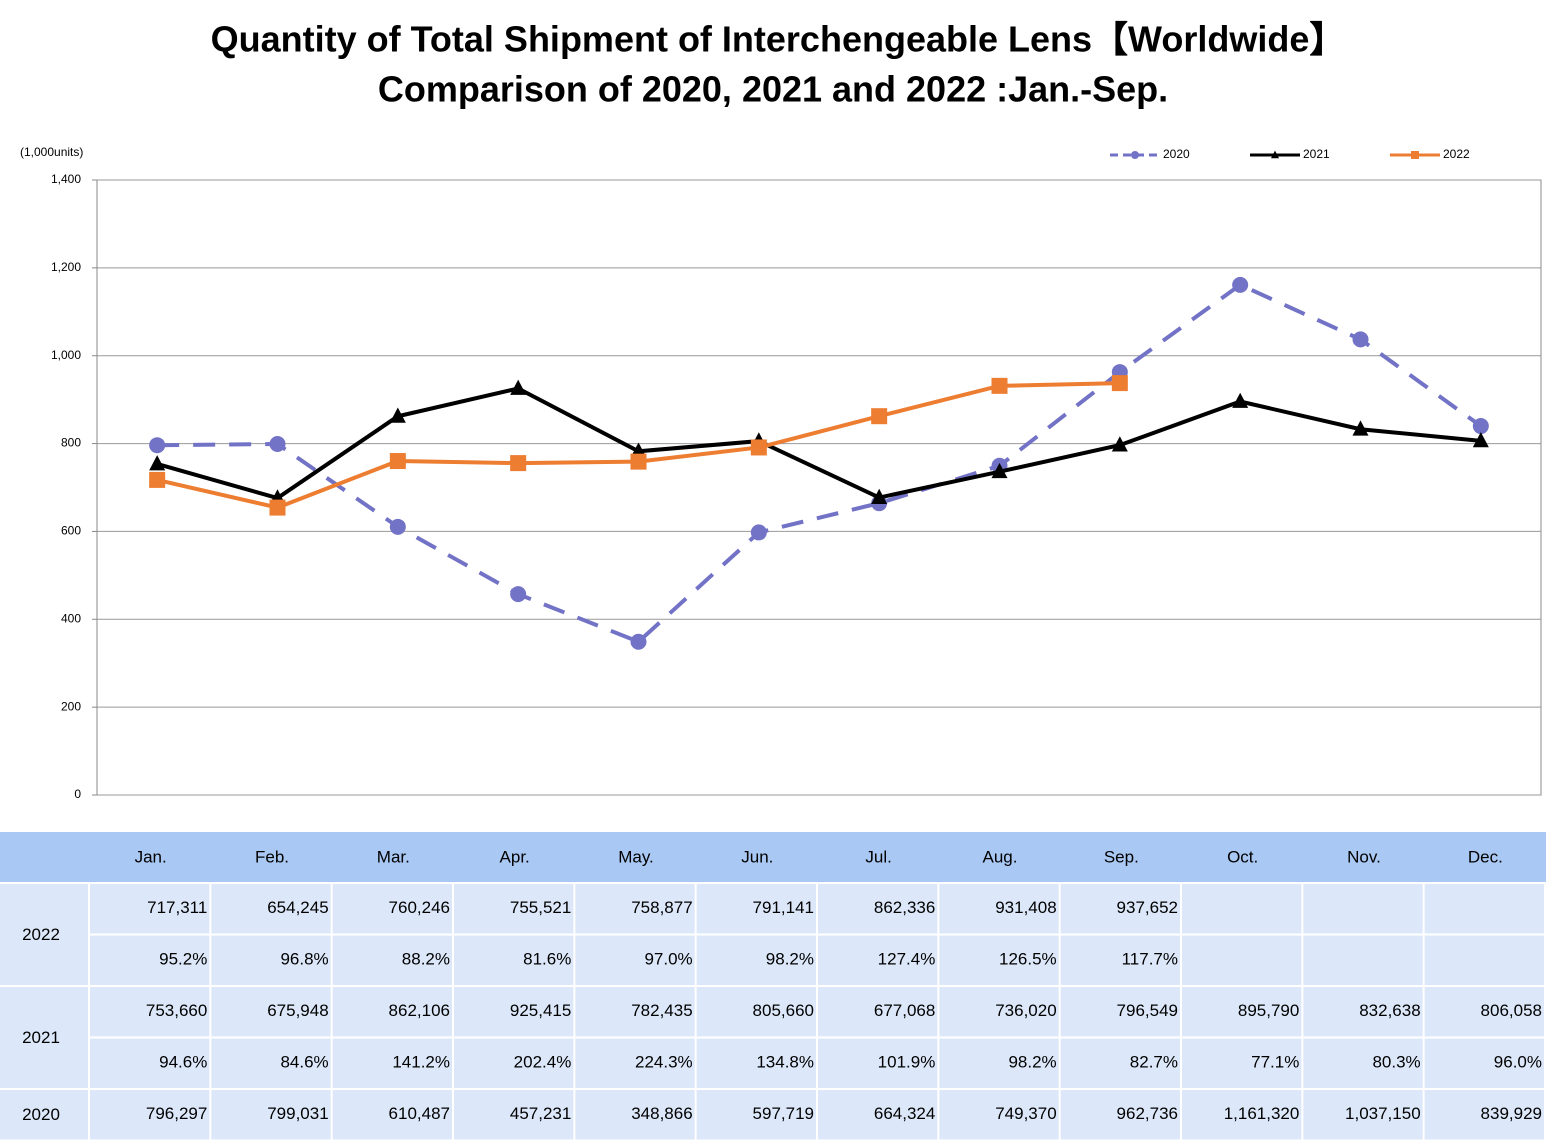 This screenshot has height=1148, width=1556. I want to click on cell-value: 96.0%, so click(1518, 1062).